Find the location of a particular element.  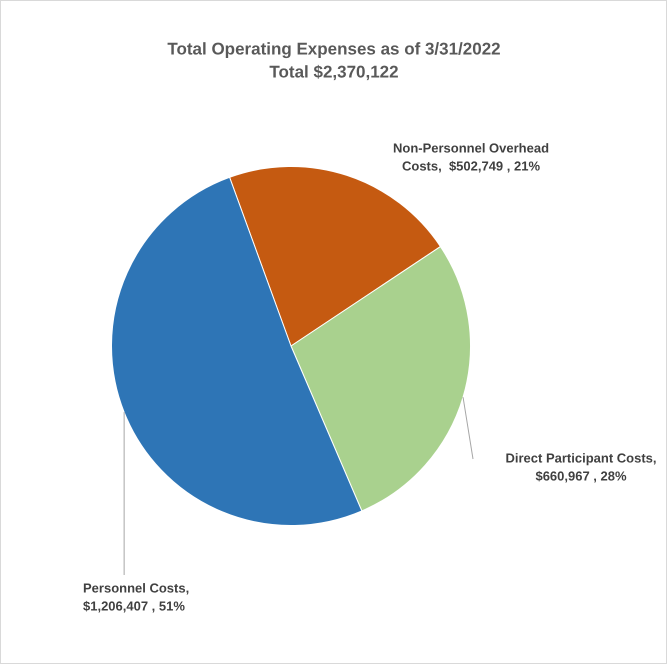

chart-title: Total Operating Expenses as of 3/31/2022 is located at coordinates (334, 49).